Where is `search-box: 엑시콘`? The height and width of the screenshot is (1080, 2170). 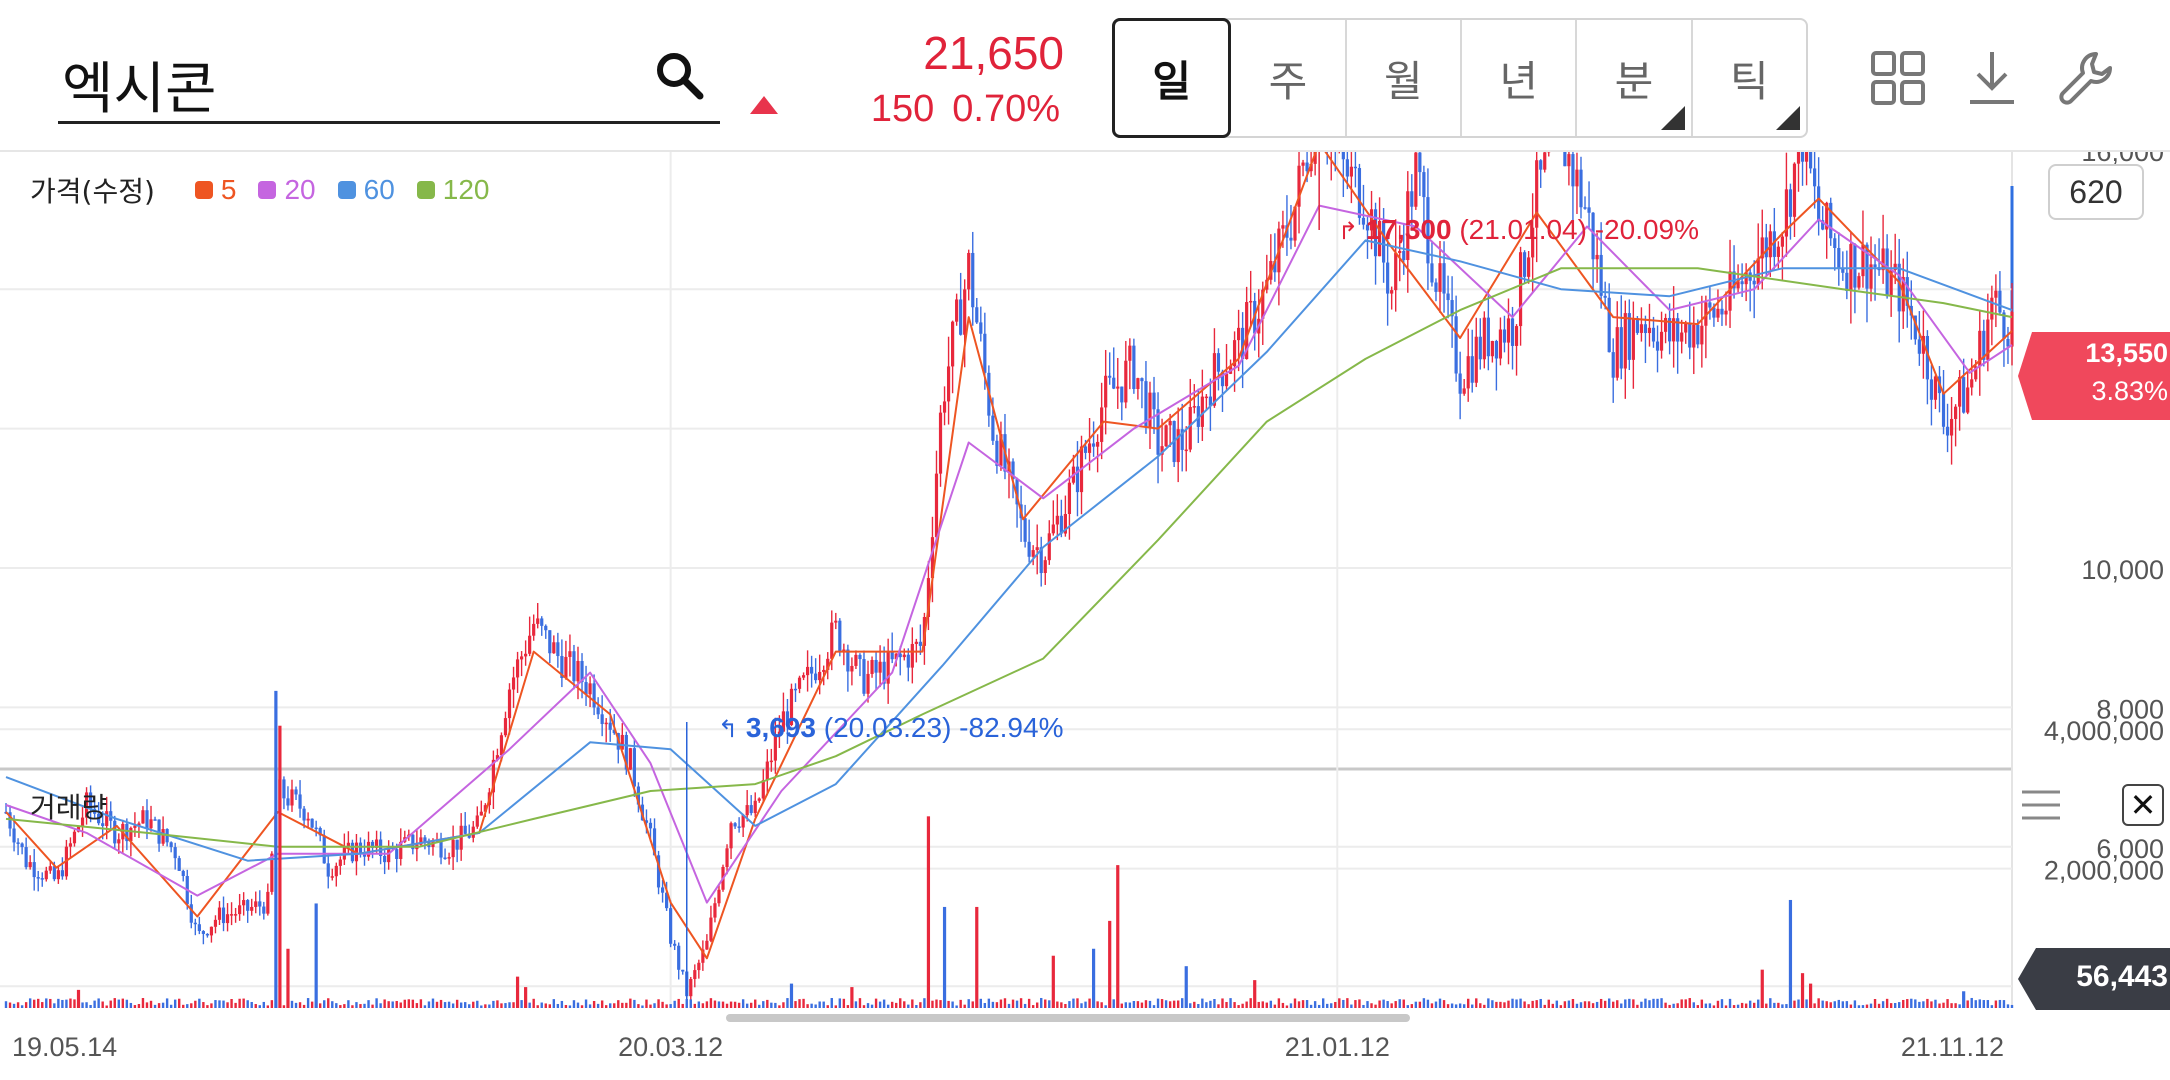
search-box: 엑시콘 is located at coordinates (389, 77).